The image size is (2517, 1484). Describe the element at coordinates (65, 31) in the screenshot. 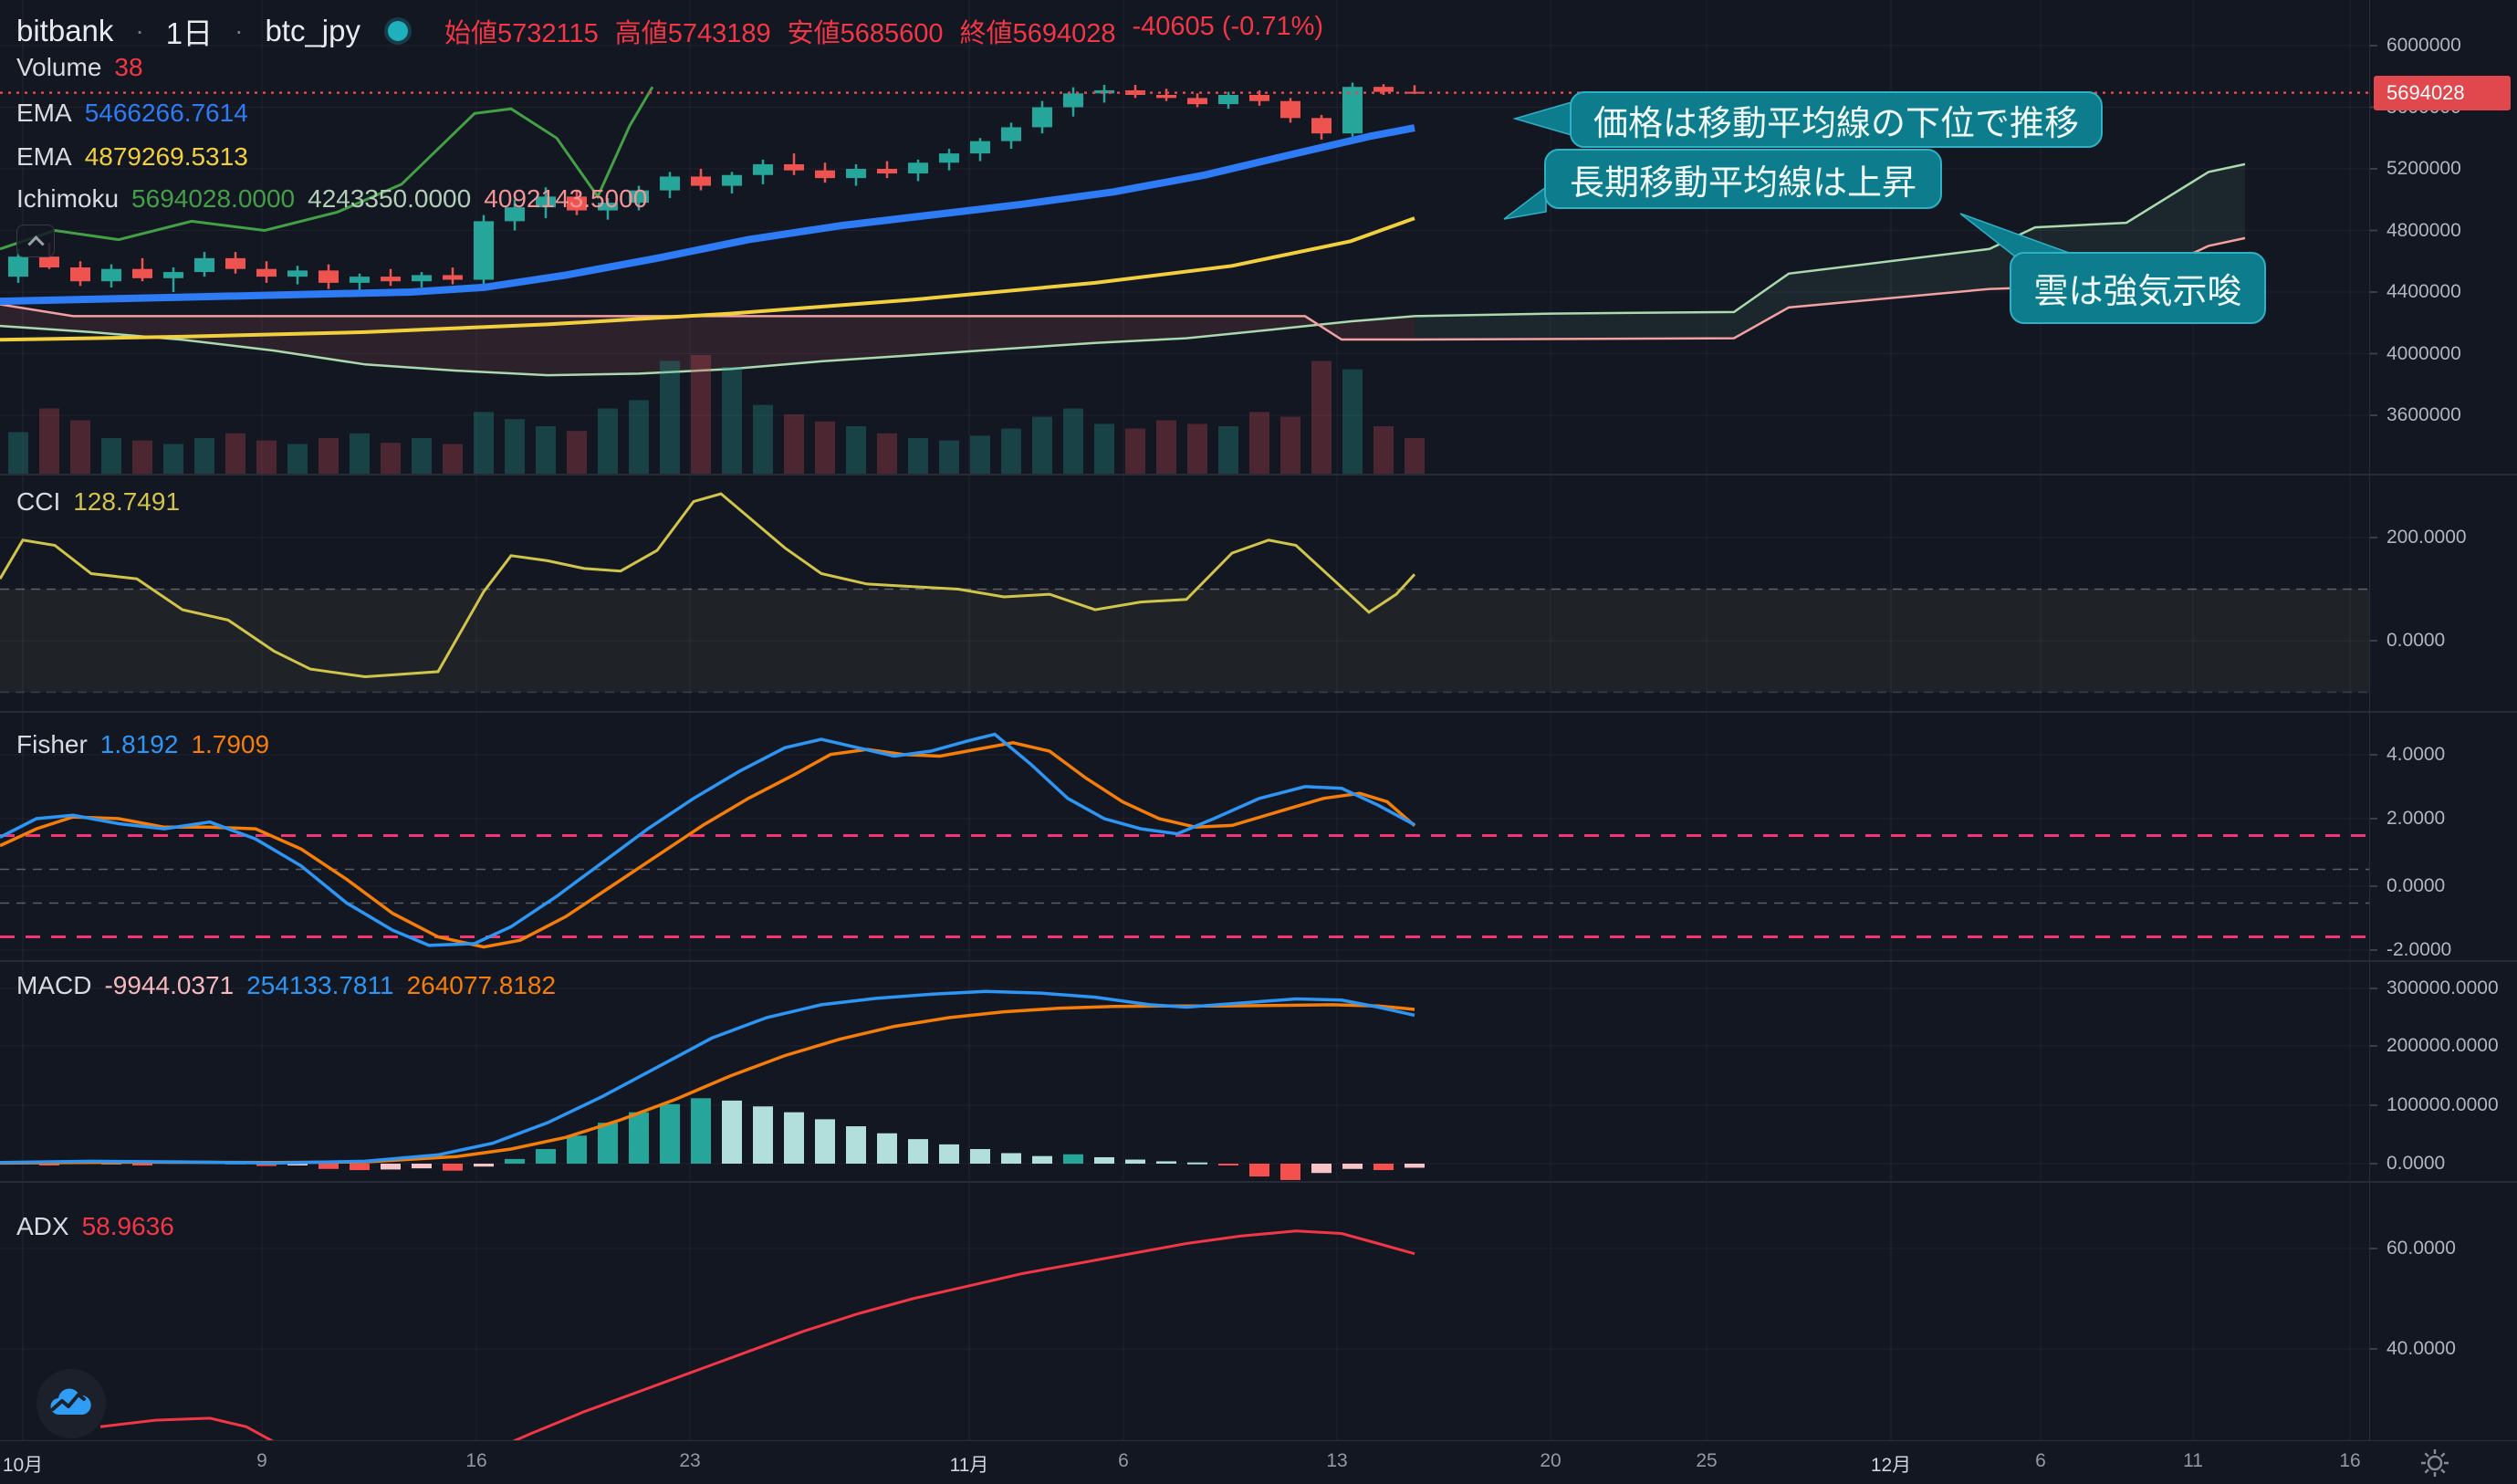

I see `exchange-name: bitbank` at that location.